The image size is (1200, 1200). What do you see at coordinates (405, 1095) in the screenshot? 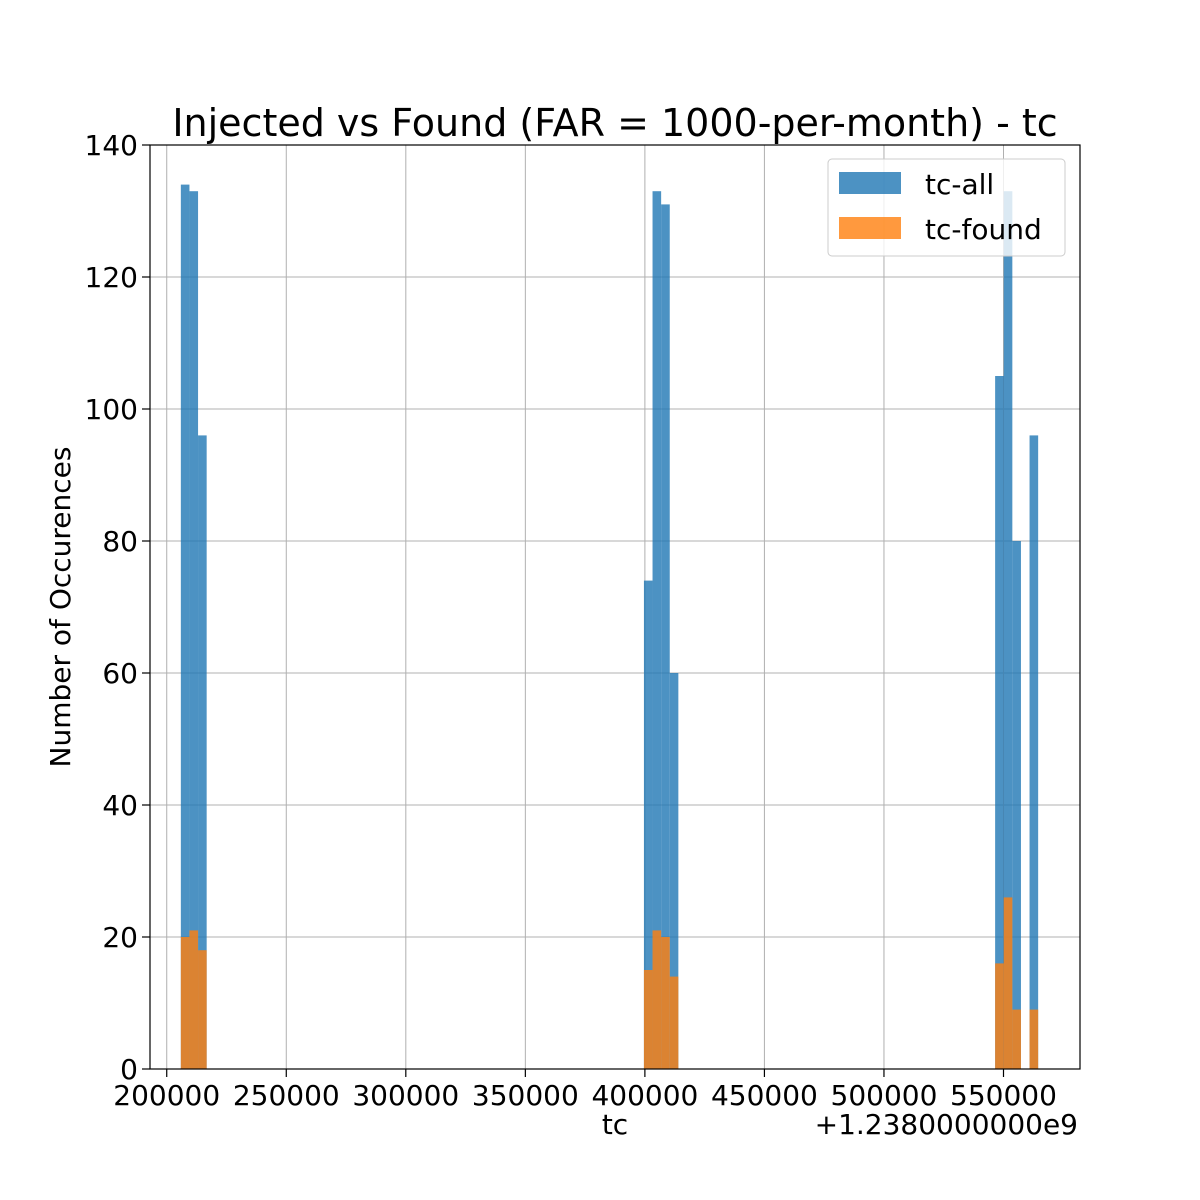
I see `x-tick-label: 300000` at bounding box center [405, 1095].